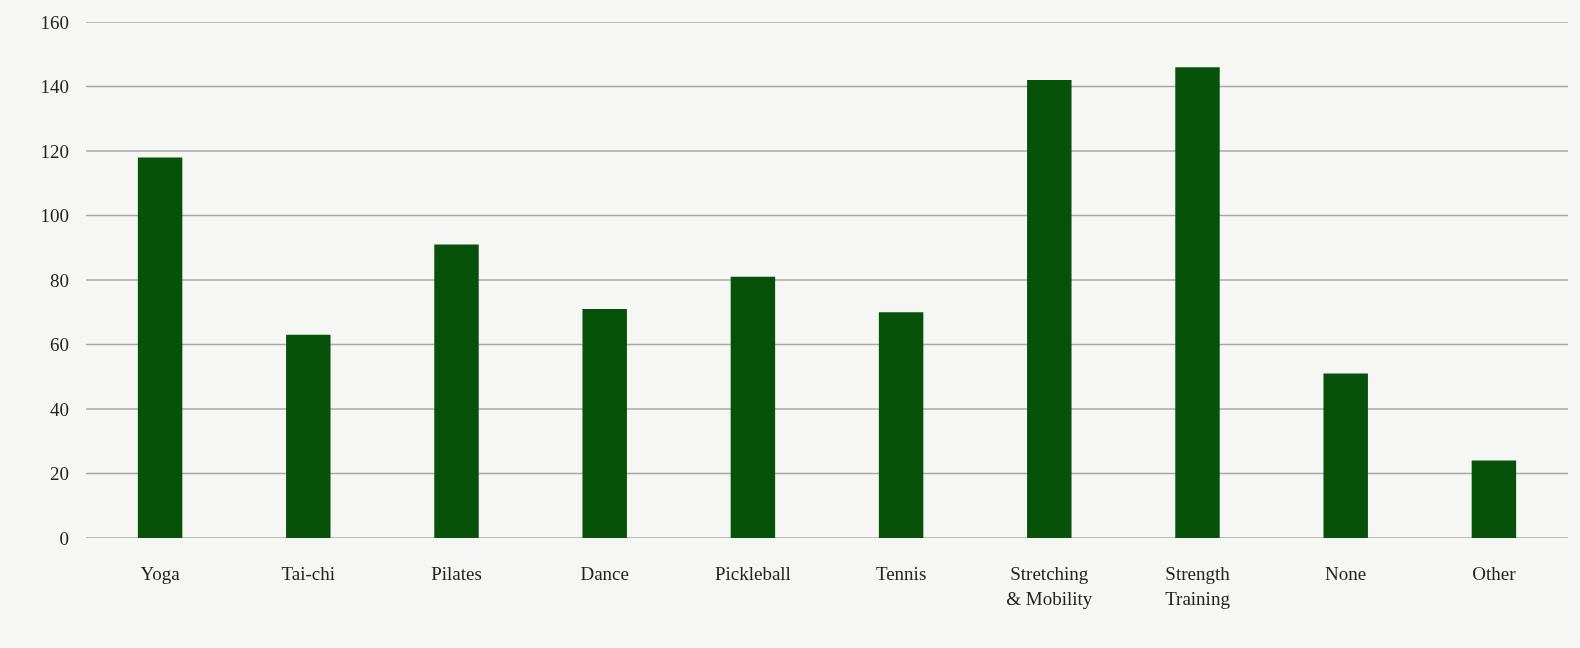 This screenshot has width=1580, height=648. What do you see at coordinates (160, 573) in the screenshot?
I see `x-tick-label: Yoga` at bounding box center [160, 573].